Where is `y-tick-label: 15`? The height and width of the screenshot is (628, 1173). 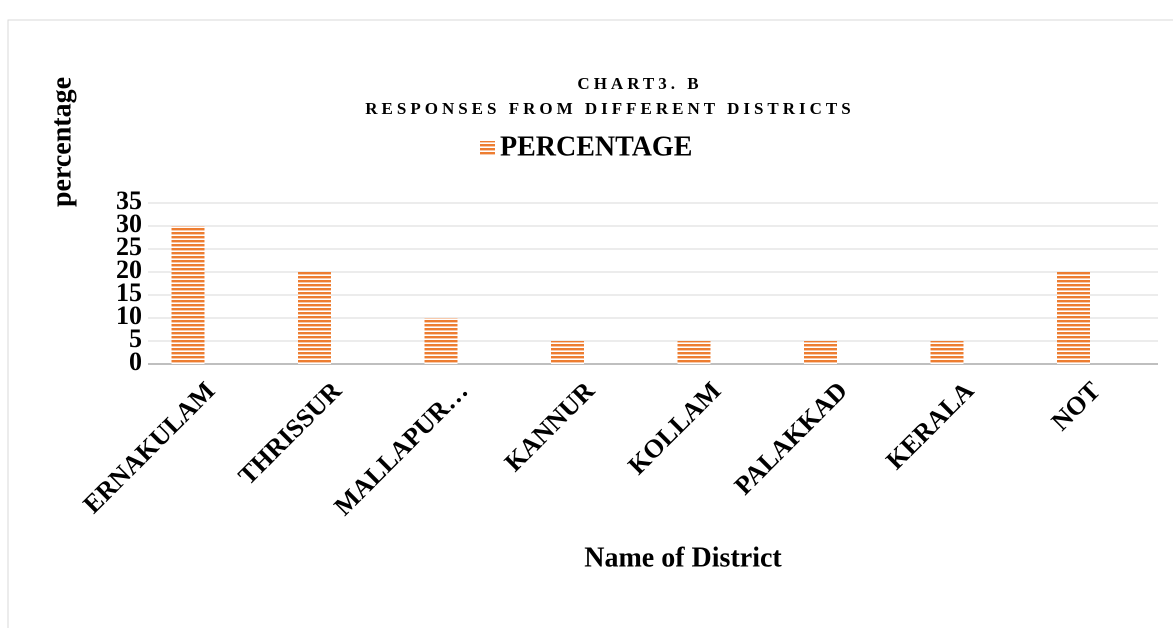
y-tick-label: 15 is located at coordinates (129, 292).